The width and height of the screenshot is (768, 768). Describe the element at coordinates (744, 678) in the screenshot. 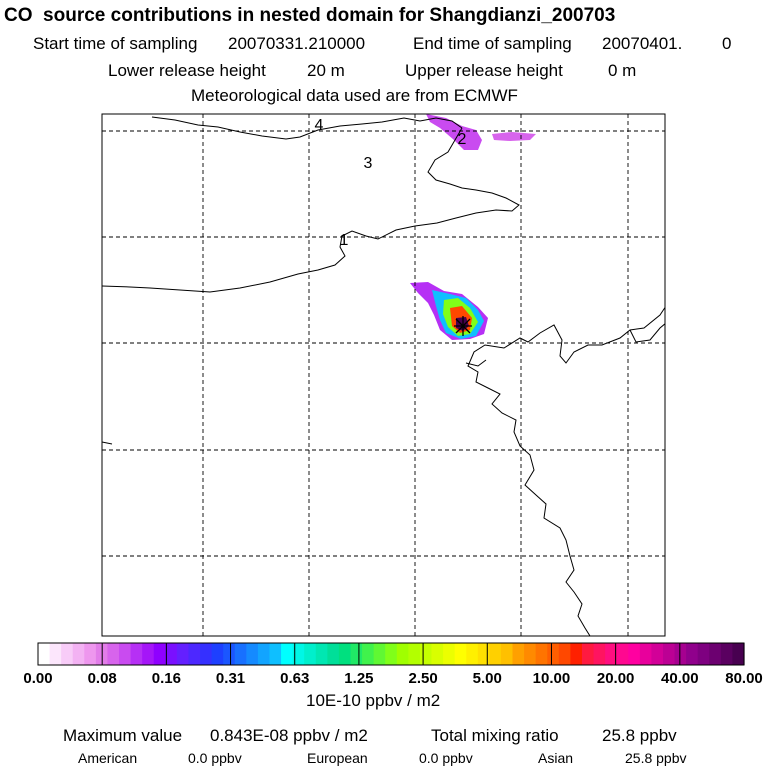

I see `colorbar-tick-label: 80.00` at that location.